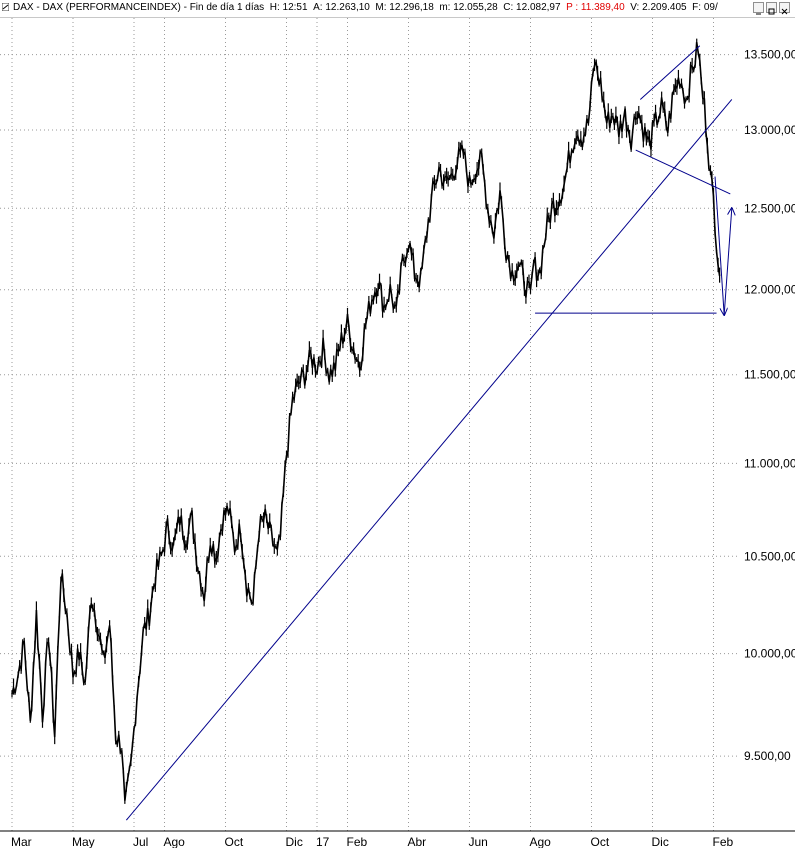 The width and height of the screenshot is (795, 848). I want to click on date-readout: F: 09/, so click(705, 7).